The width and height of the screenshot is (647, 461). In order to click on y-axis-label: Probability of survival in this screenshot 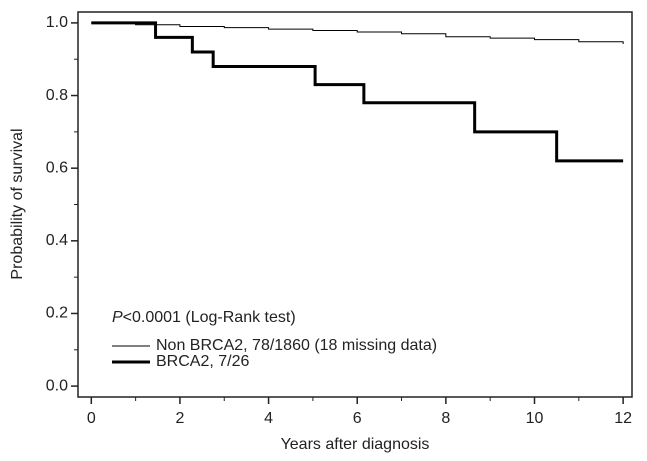, I will do `click(17, 203)`.